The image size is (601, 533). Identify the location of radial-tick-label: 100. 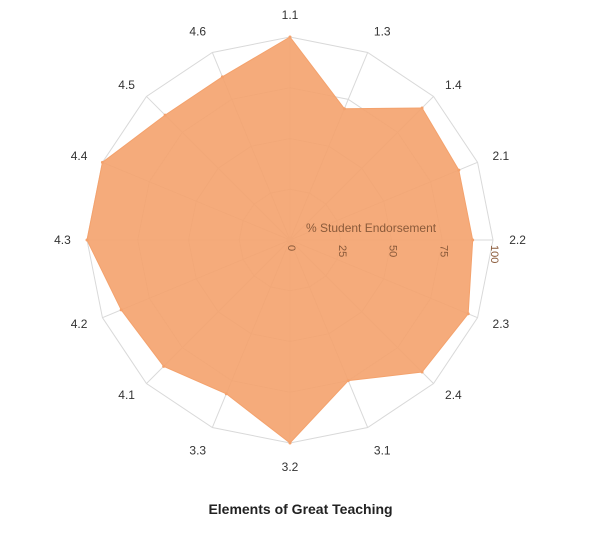
(494, 254).